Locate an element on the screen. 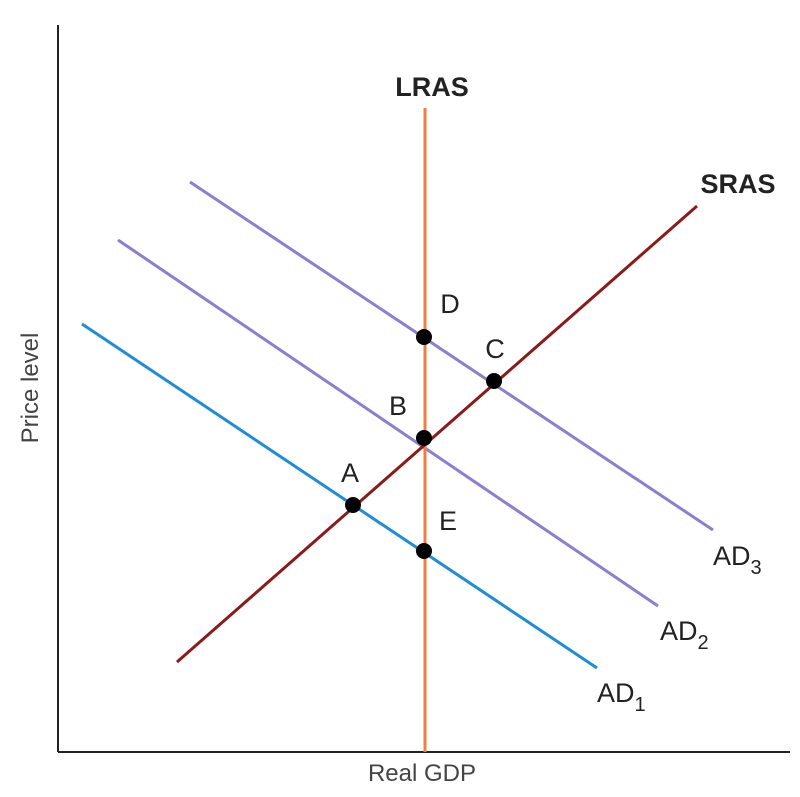  ad1-label: AD1 is located at coordinates (621, 697).